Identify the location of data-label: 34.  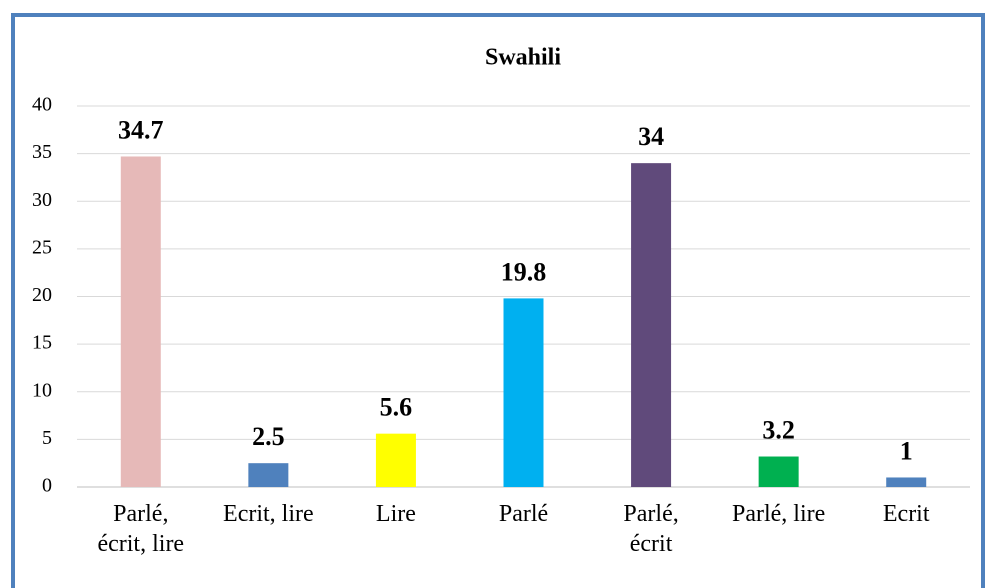
(651, 136).